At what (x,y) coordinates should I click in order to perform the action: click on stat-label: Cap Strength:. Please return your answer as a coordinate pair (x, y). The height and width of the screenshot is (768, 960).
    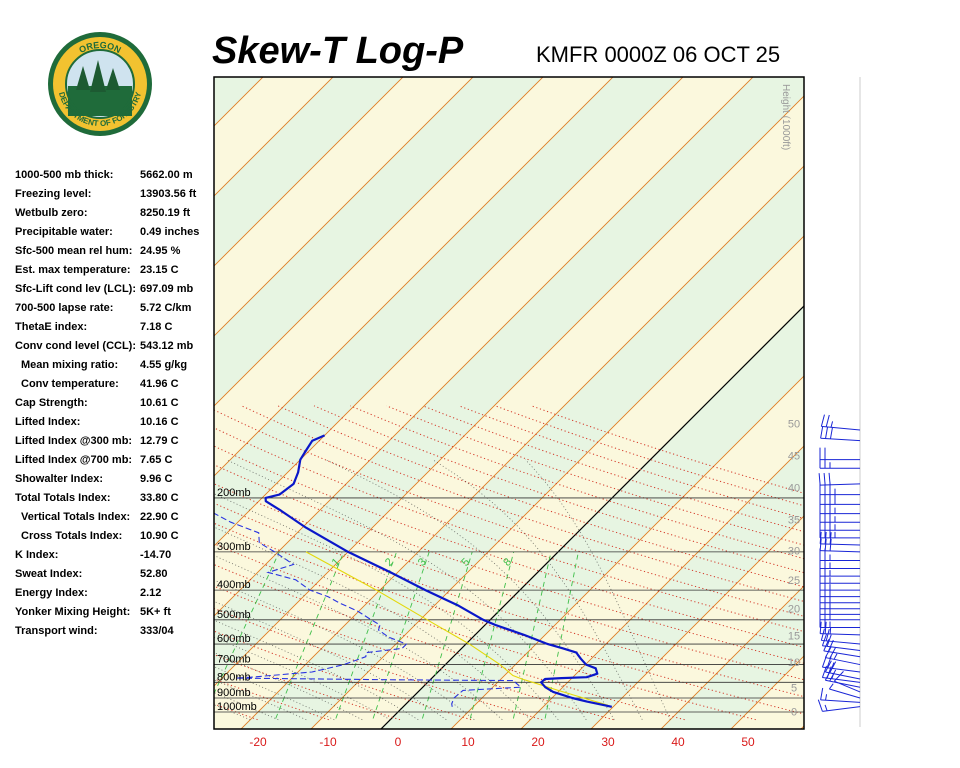
    Looking at the image, I should click on (51, 403).